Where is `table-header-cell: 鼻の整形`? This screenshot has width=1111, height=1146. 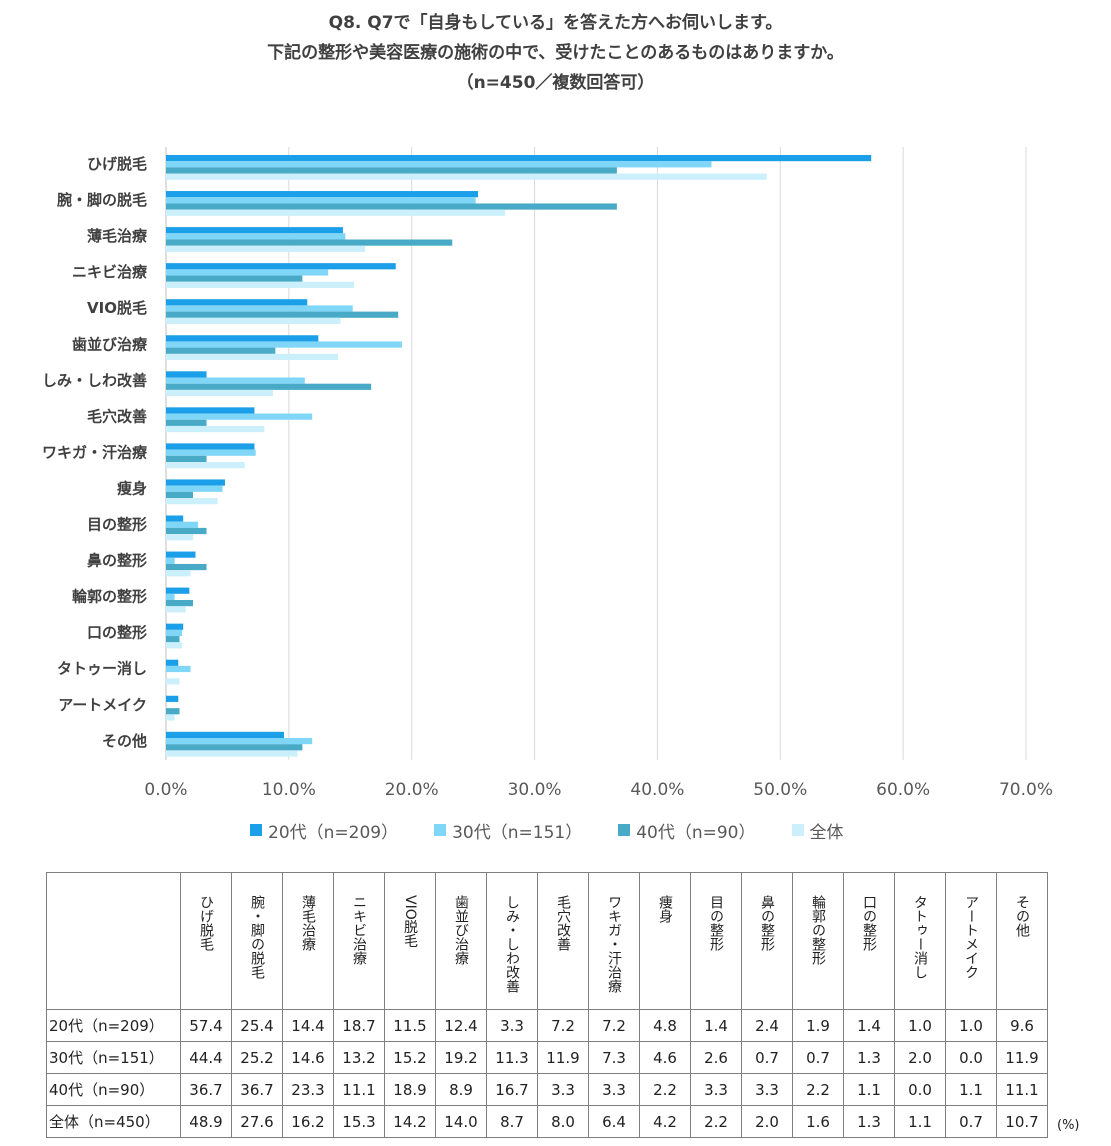 table-header-cell: 鼻の整形 is located at coordinates (767, 941).